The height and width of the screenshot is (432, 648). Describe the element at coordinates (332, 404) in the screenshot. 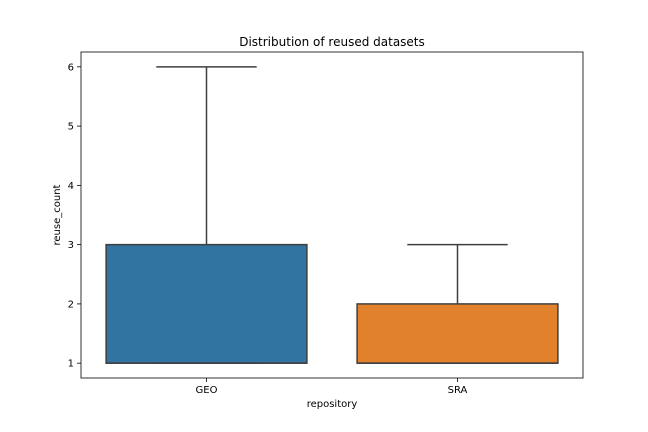

I see `x-axis-label: repository` at that location.